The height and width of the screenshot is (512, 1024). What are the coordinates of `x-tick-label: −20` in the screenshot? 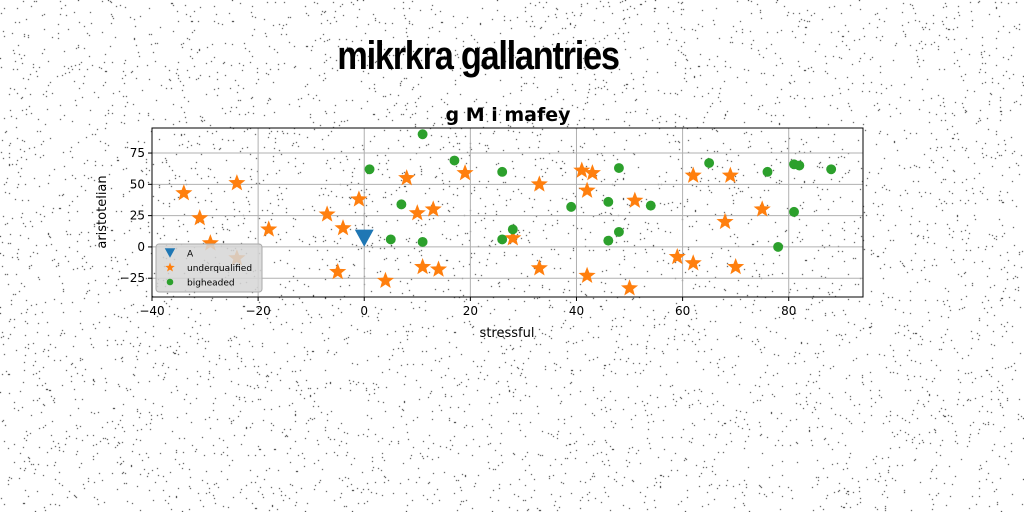 It's located at (257, 311).